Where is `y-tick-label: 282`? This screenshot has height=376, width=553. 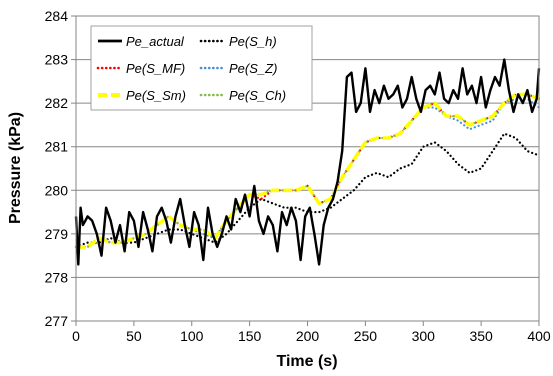 y-tick-label: 282 is located at coordinates (57, 103).